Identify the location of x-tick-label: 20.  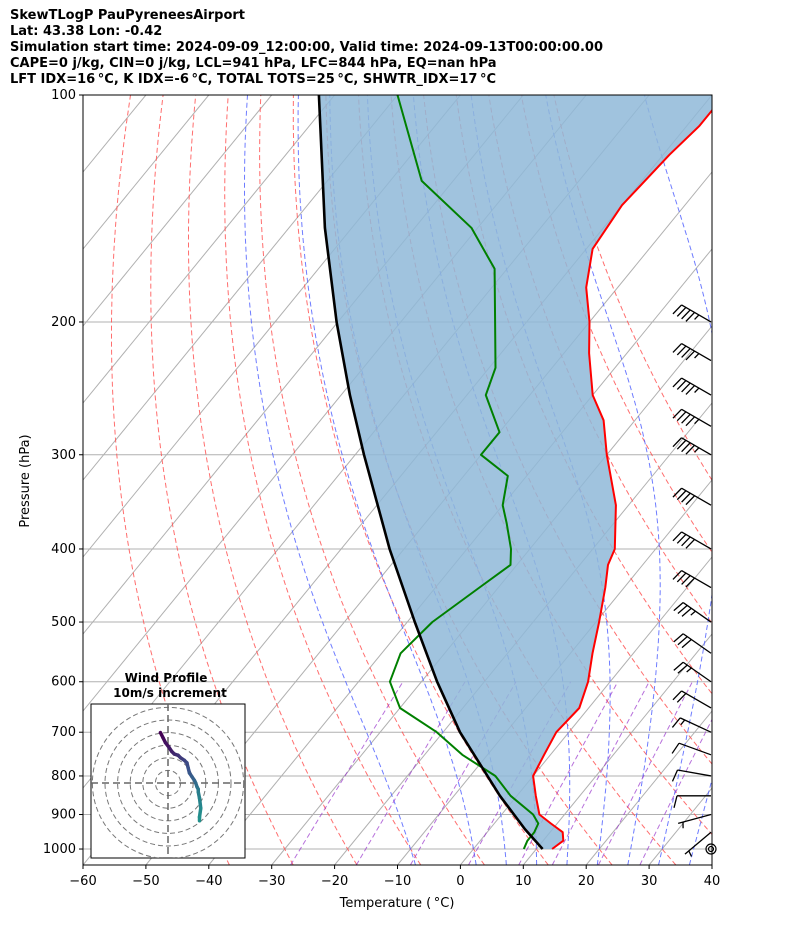
(586, 881).